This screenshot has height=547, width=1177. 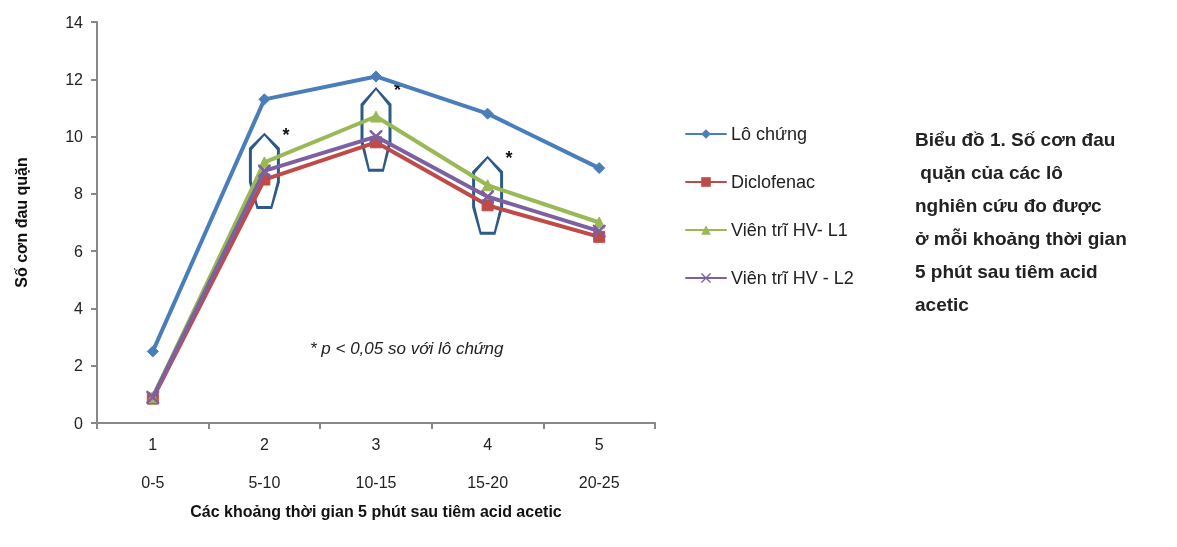 I want to click on category-label: 5 20-25, so click(x=599, y=463).